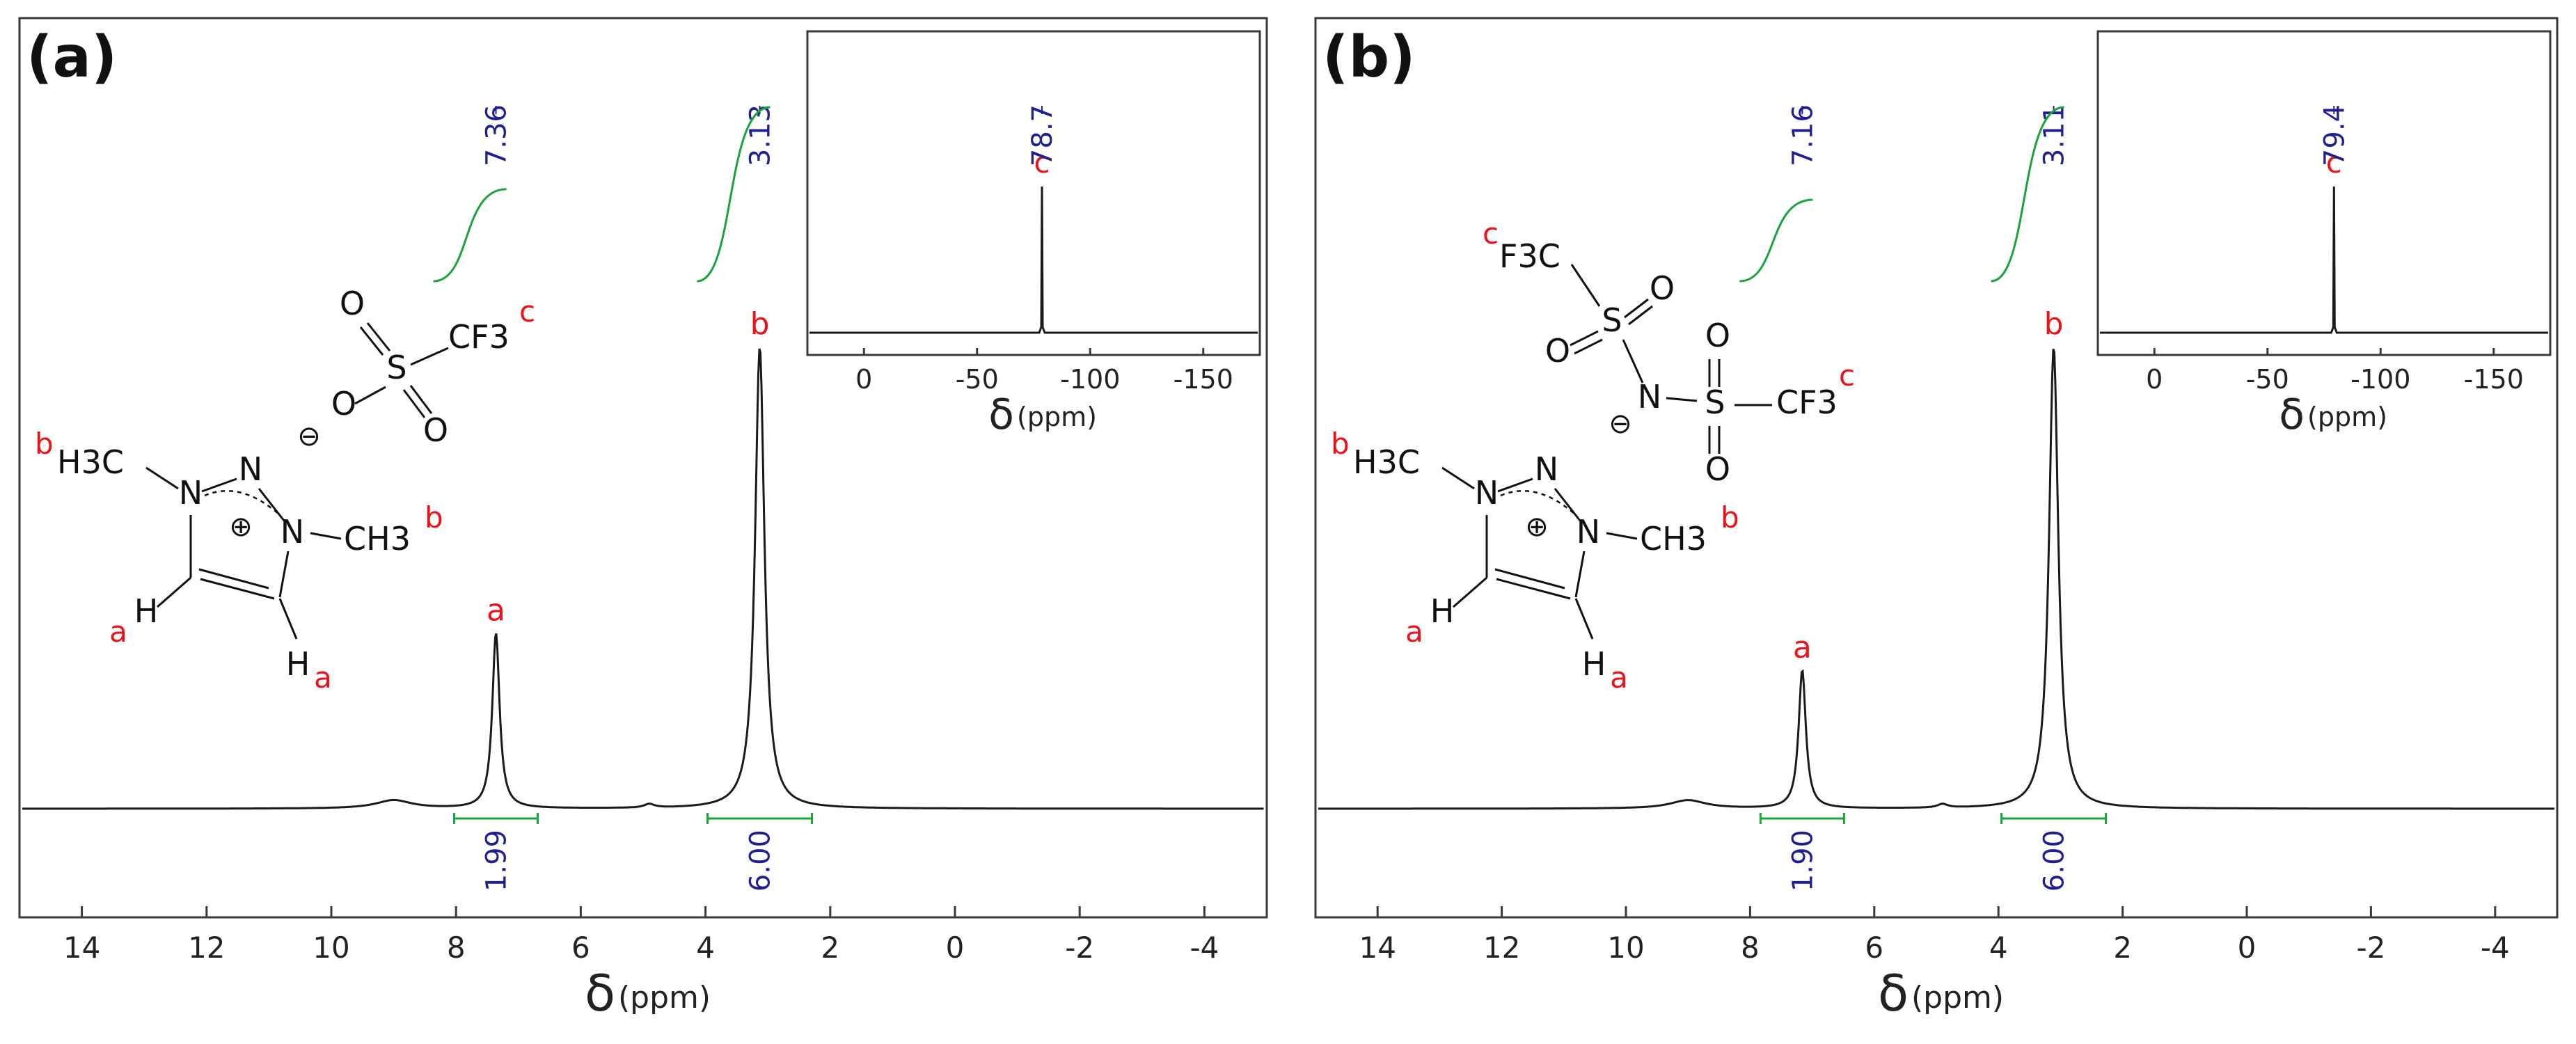 The width and height of the screenshot is (2576, 1044). I want to click on shift-label: 7.16, so click(1803, 135).